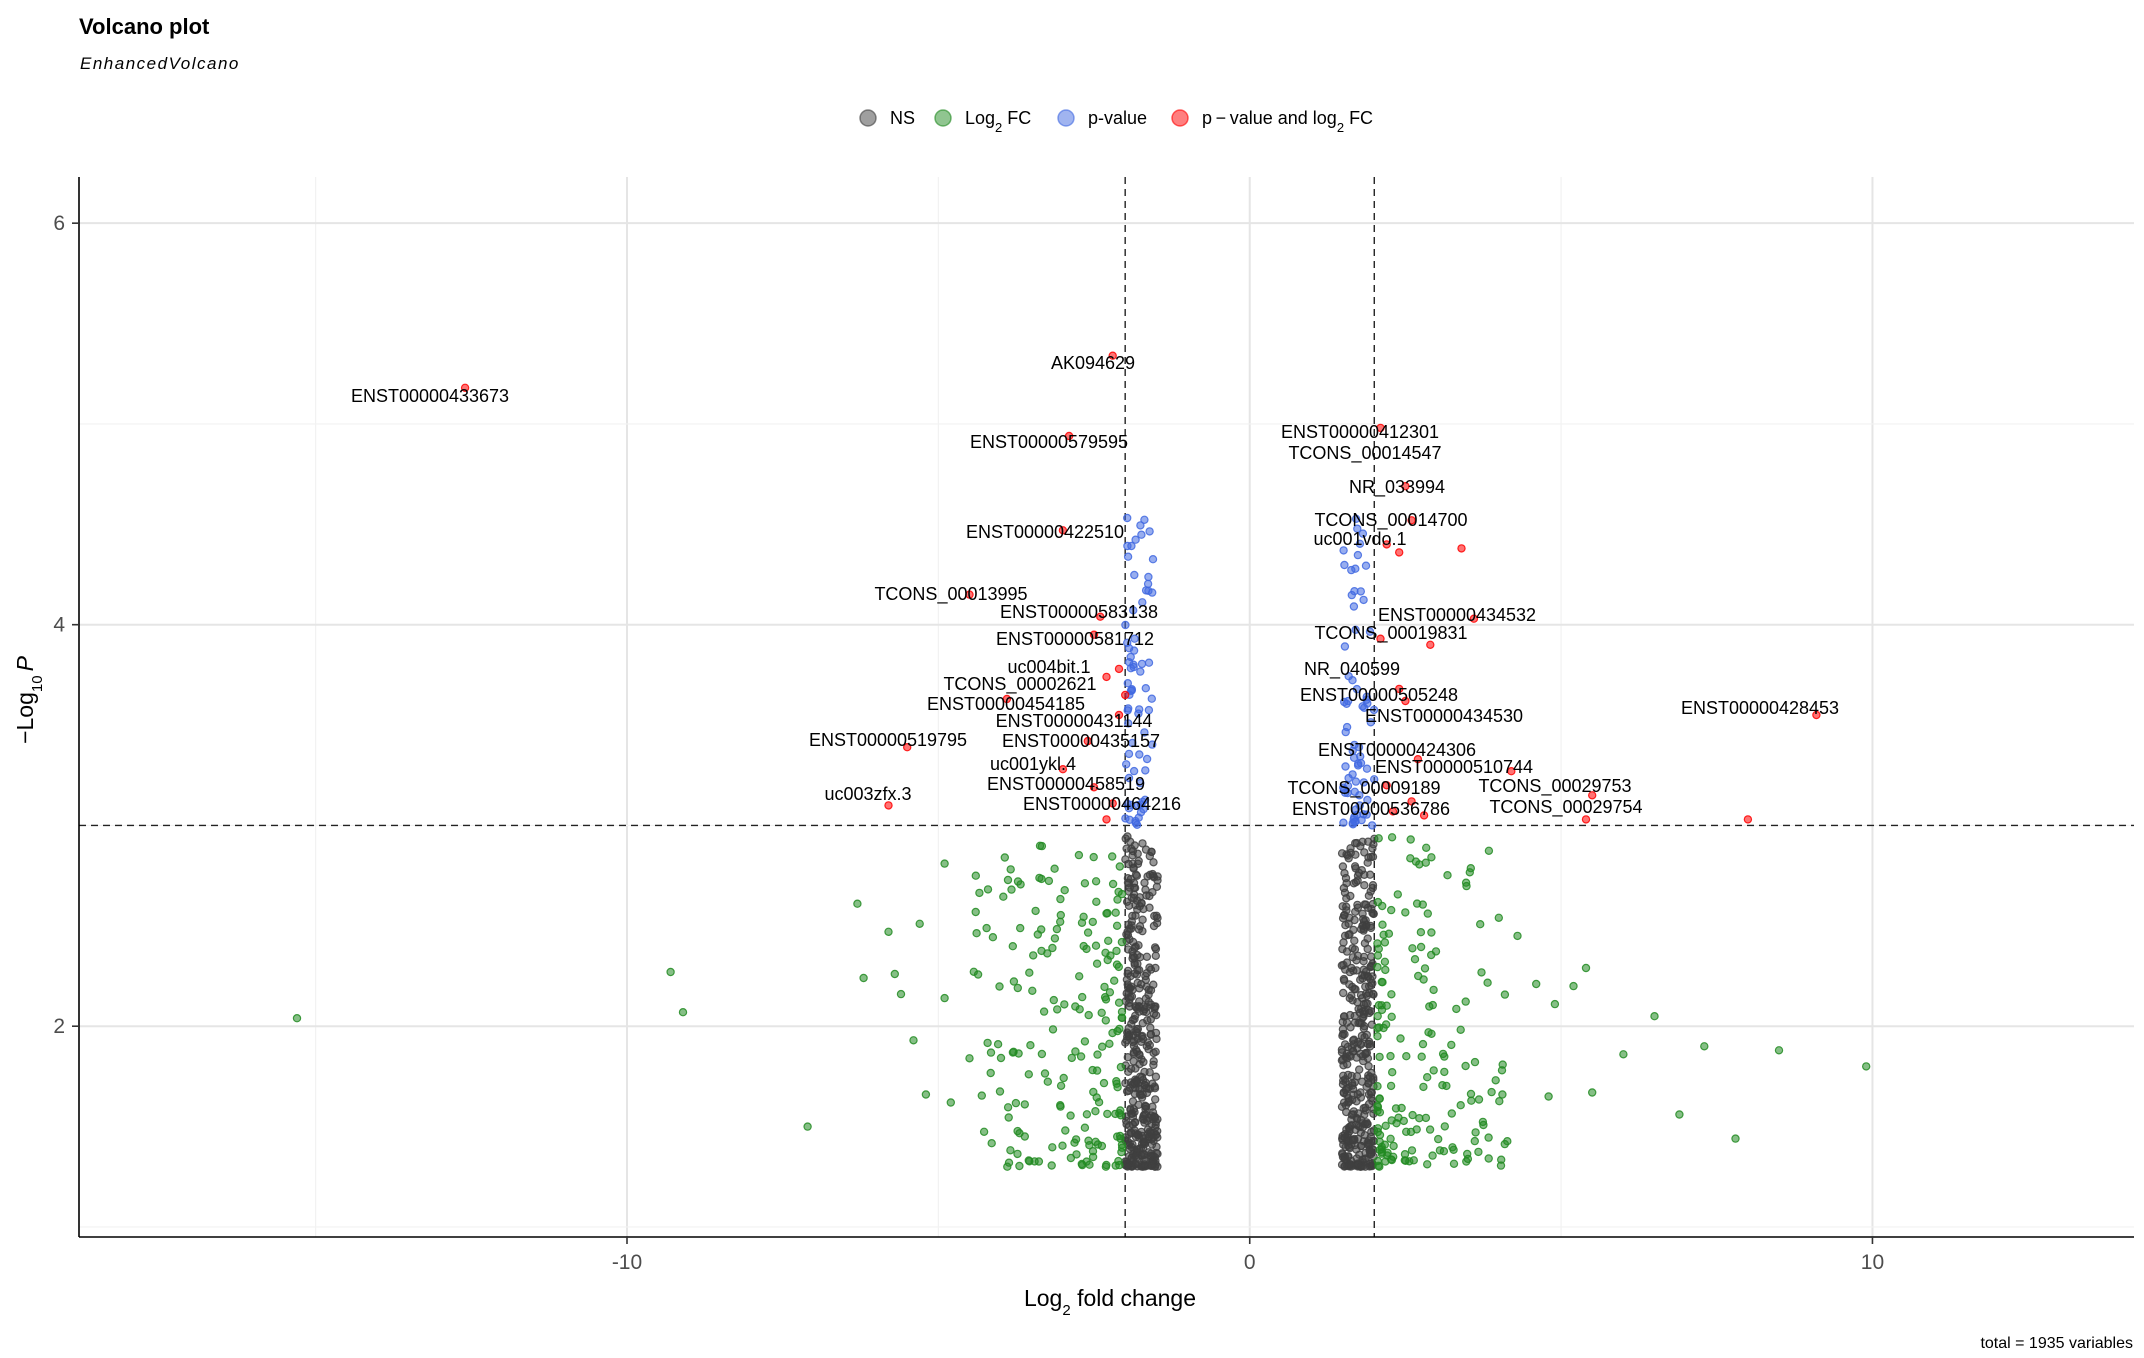  Describe the element at coordinates (144, 26) in the screenshot. I see `chart-title: Volcano plot` at that location.